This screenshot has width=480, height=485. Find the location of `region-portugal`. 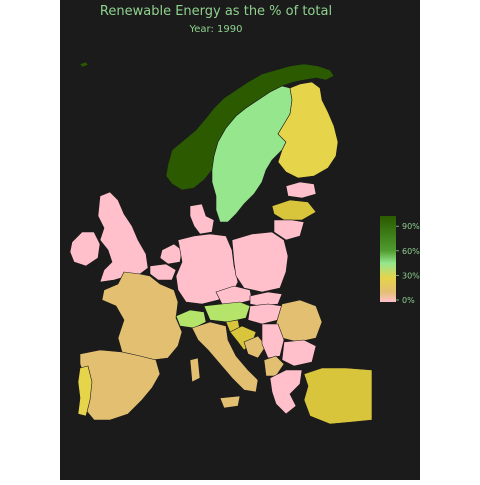

region-portugal is located at coordinates (85, 391).